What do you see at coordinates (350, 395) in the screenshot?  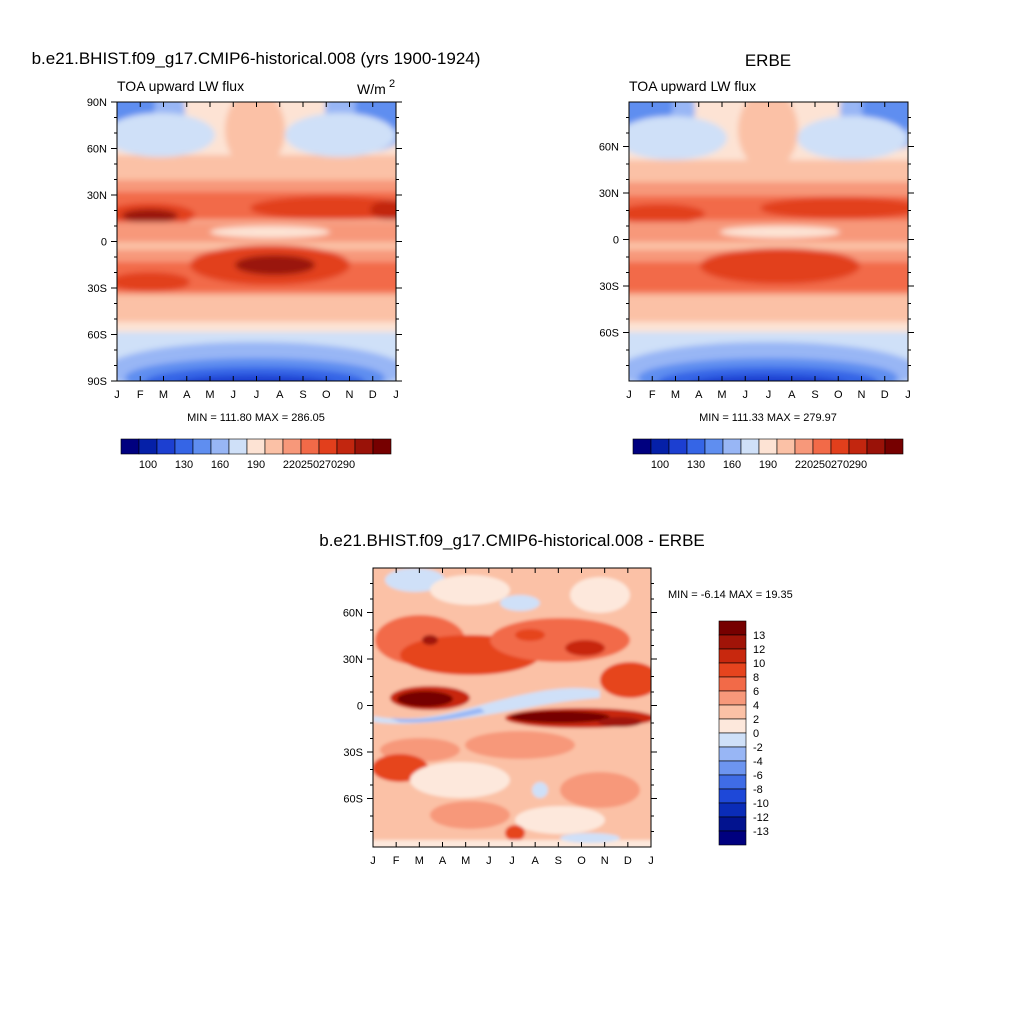 I see `x-tick-label: N` at bounding box center [350, 395].